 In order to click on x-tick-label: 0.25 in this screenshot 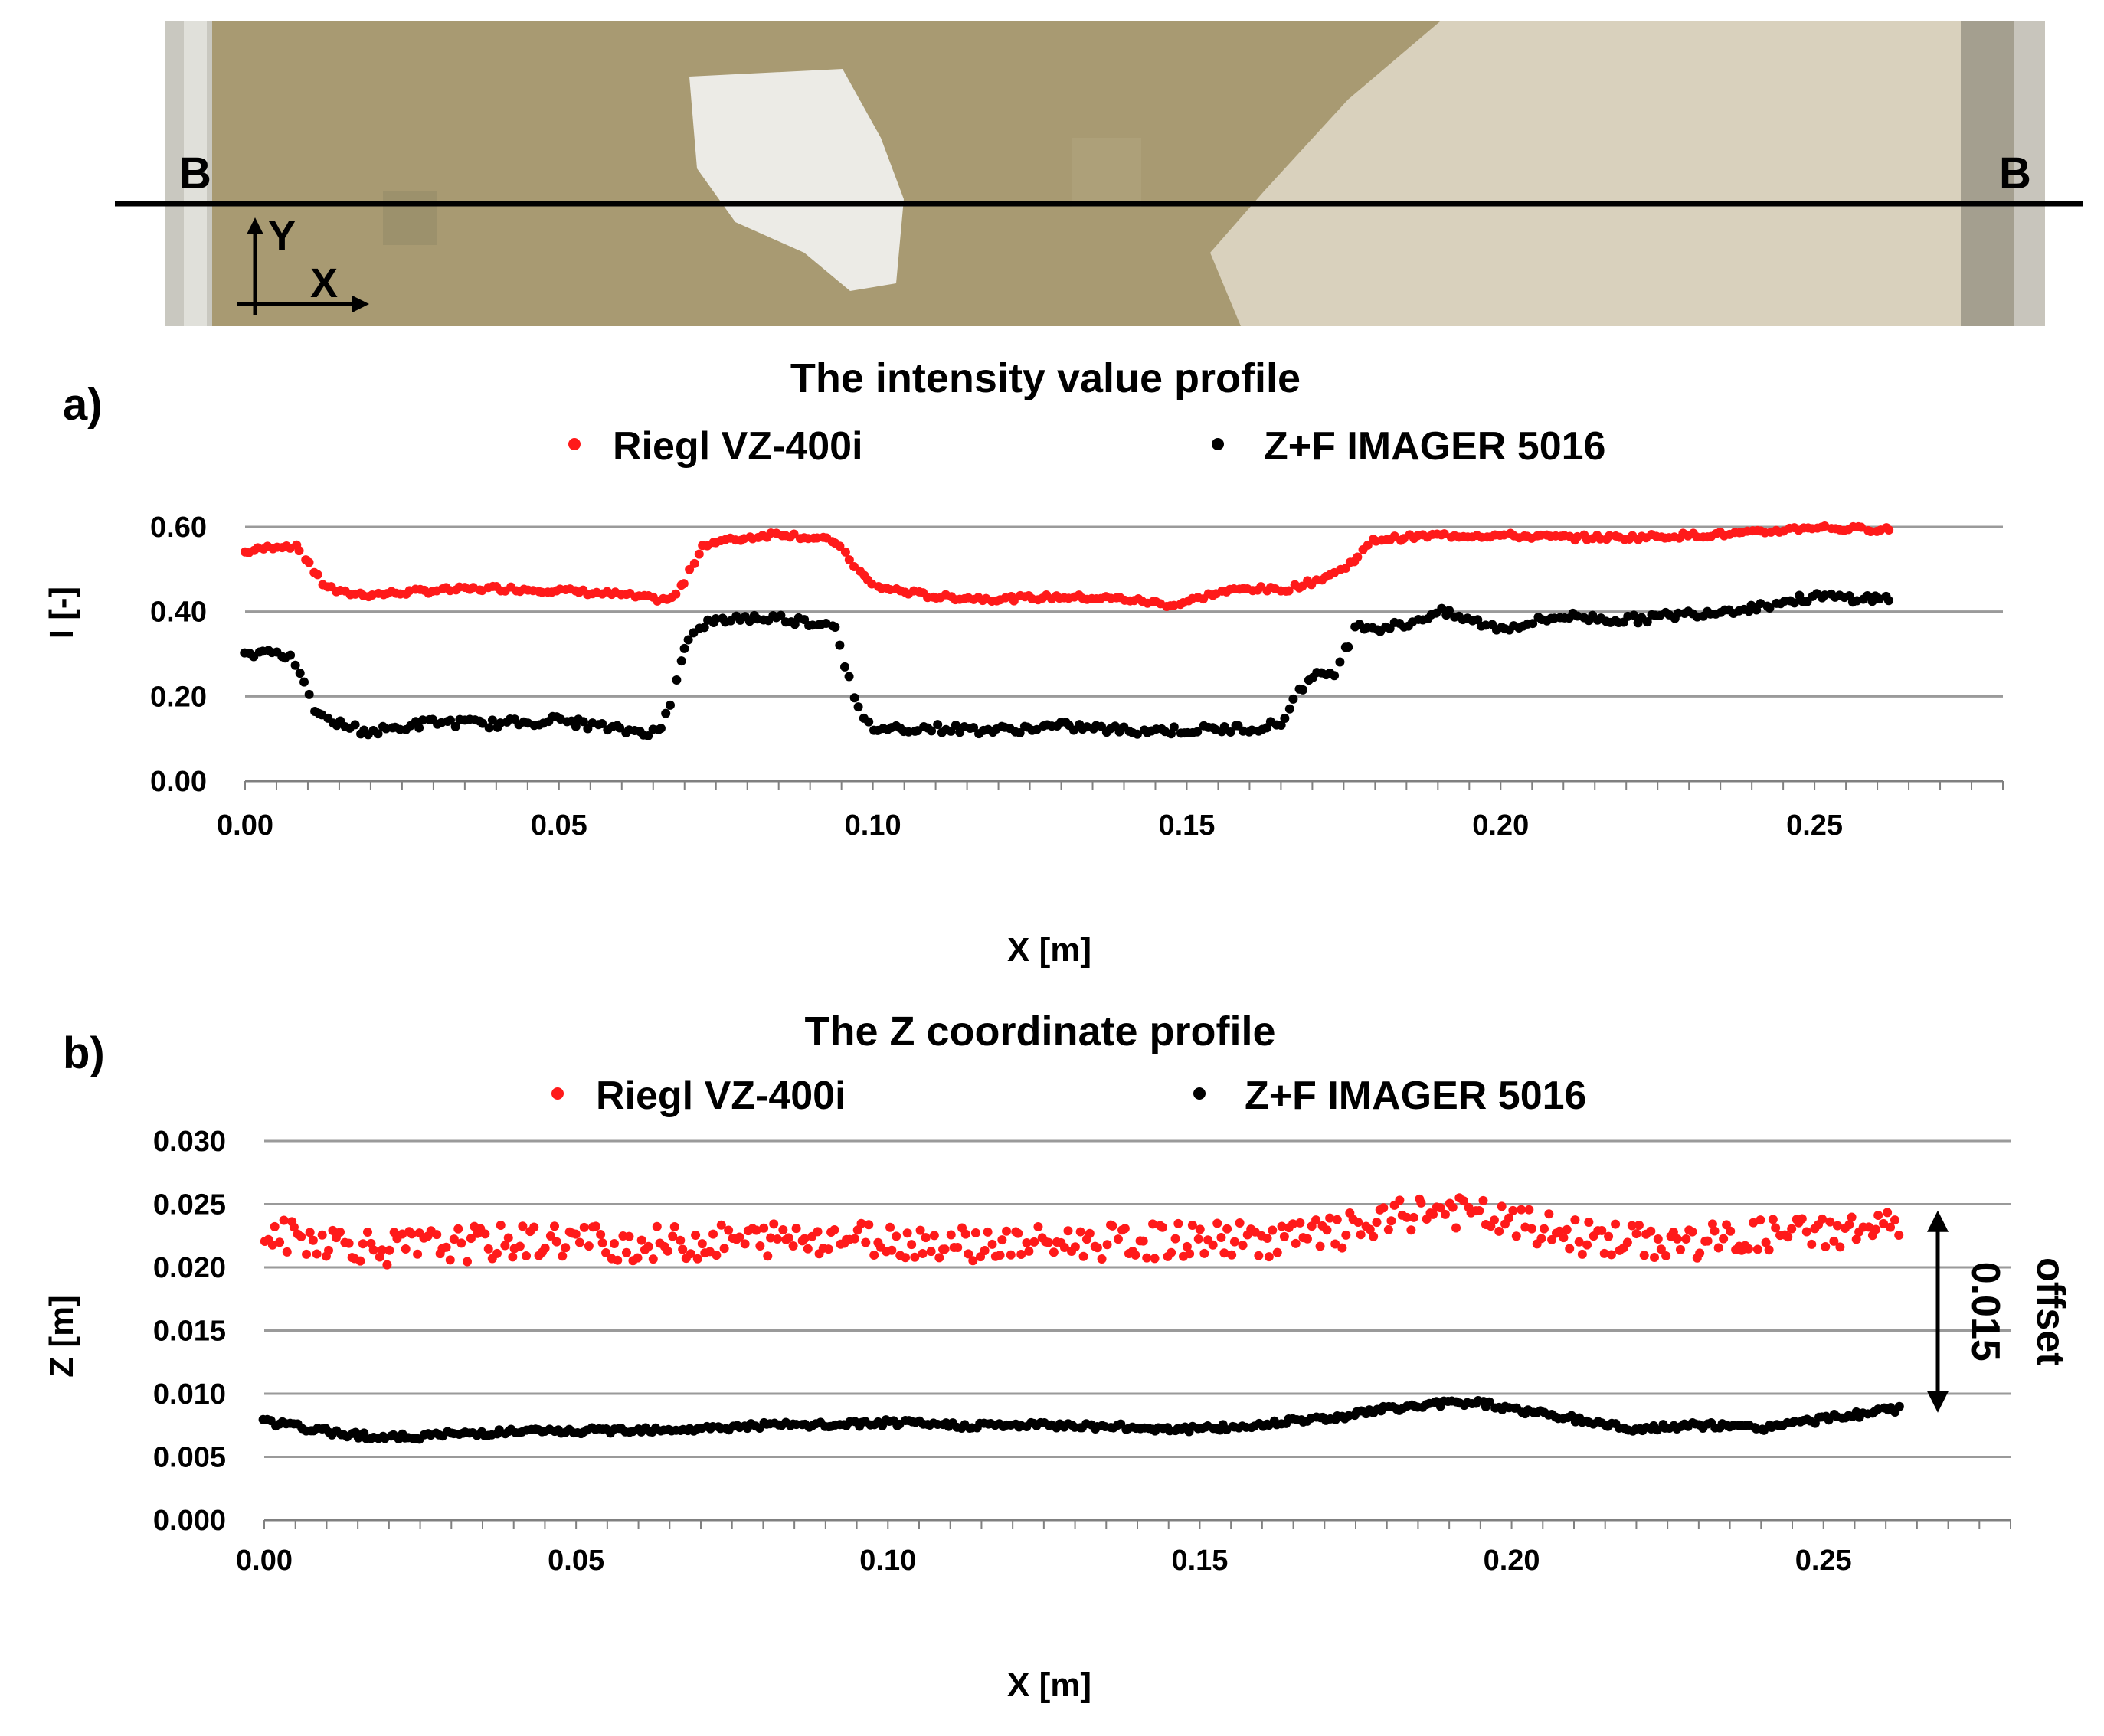, I will do `click(1814, 825)`.